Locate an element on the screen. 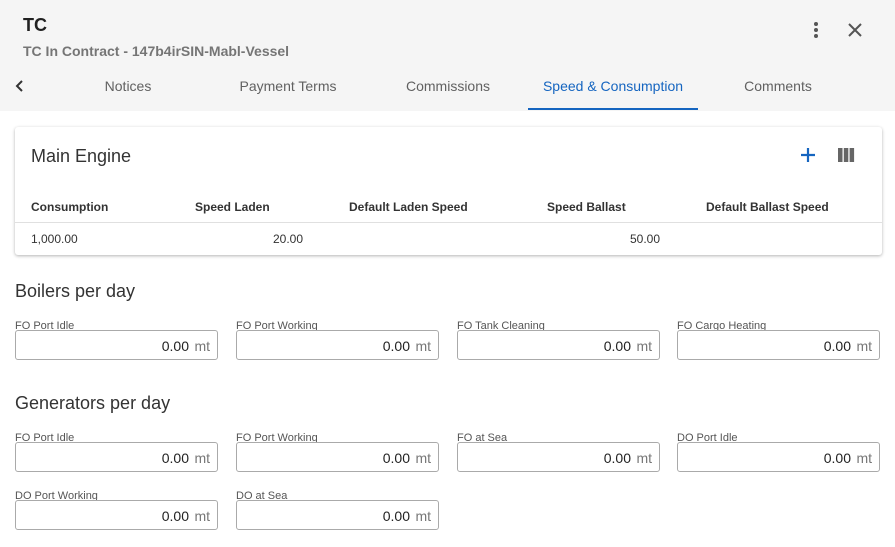 This screenshot has height=547, width=895. column-header: Speed Laden is located at coordinates (232, 207).